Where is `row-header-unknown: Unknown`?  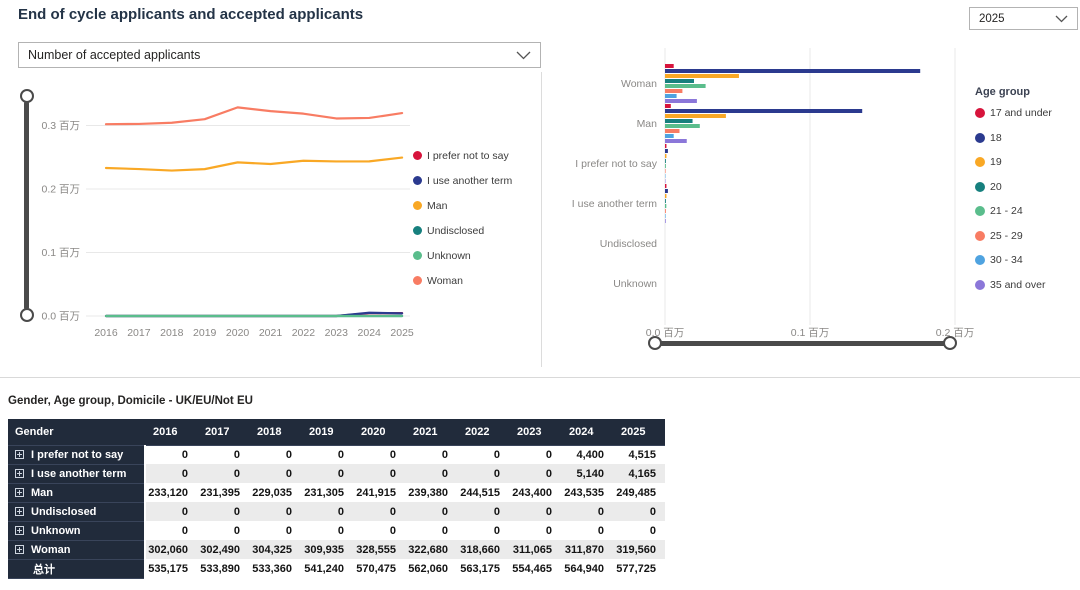
row-header-unknown: Unknown is located at coordinates (77, 531).